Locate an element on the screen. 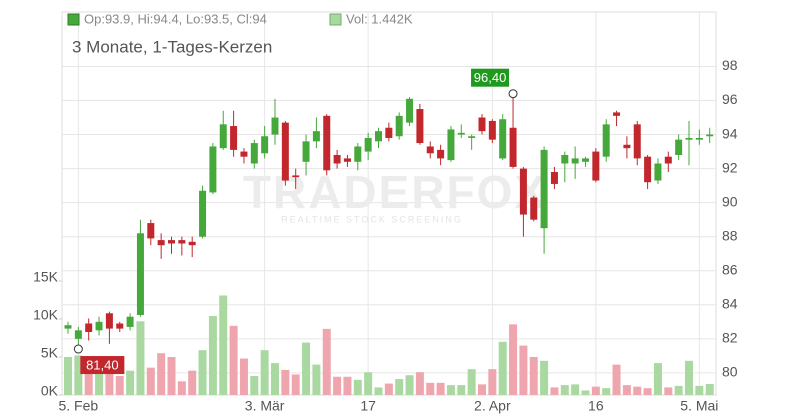  max-marker is located at coordinates (513, 94).